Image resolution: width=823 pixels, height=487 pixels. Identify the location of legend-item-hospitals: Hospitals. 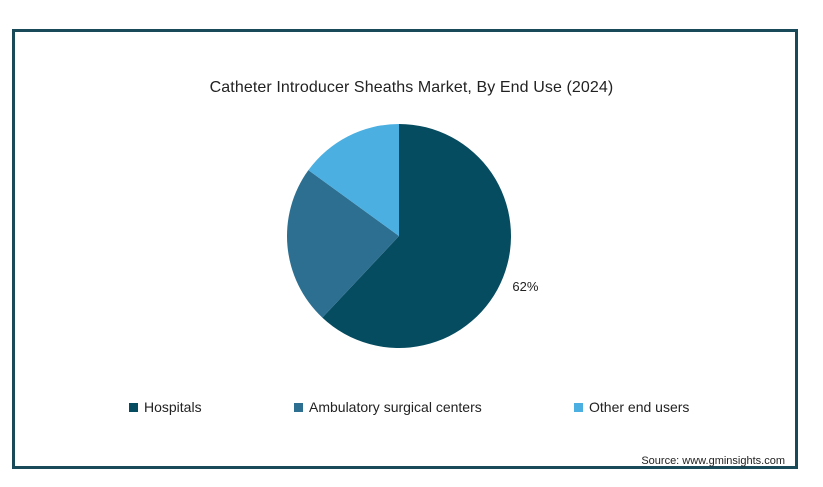
(165, 407).